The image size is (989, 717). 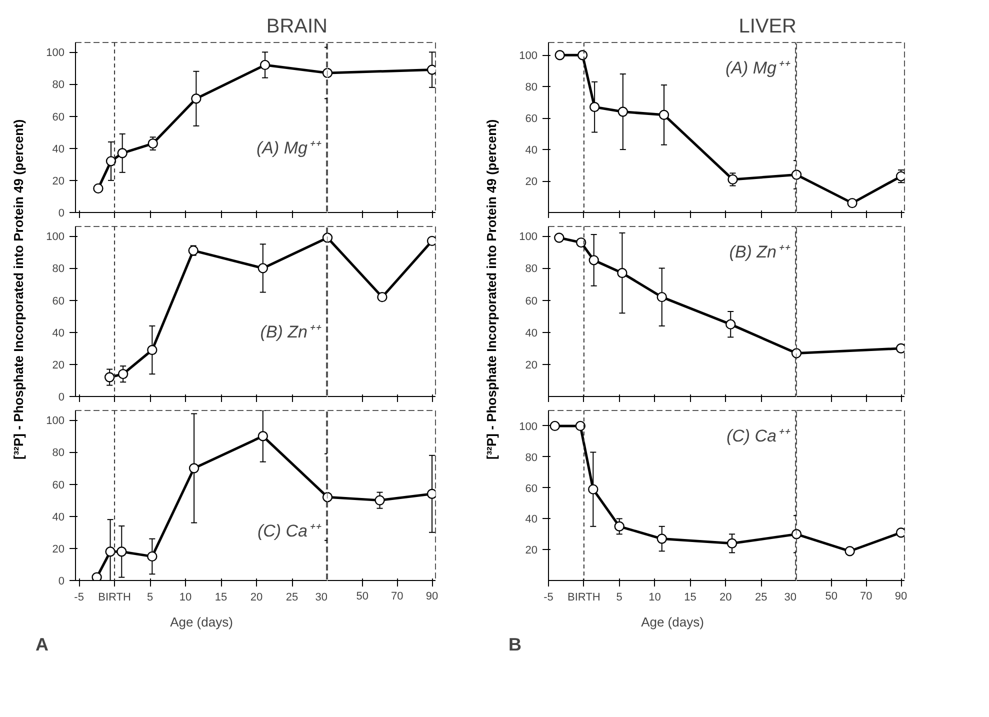 What do you see at coordinates (297, 27) in the screenshot?
I see `chart-title: BRAIN` at bounding box center [297, 27].